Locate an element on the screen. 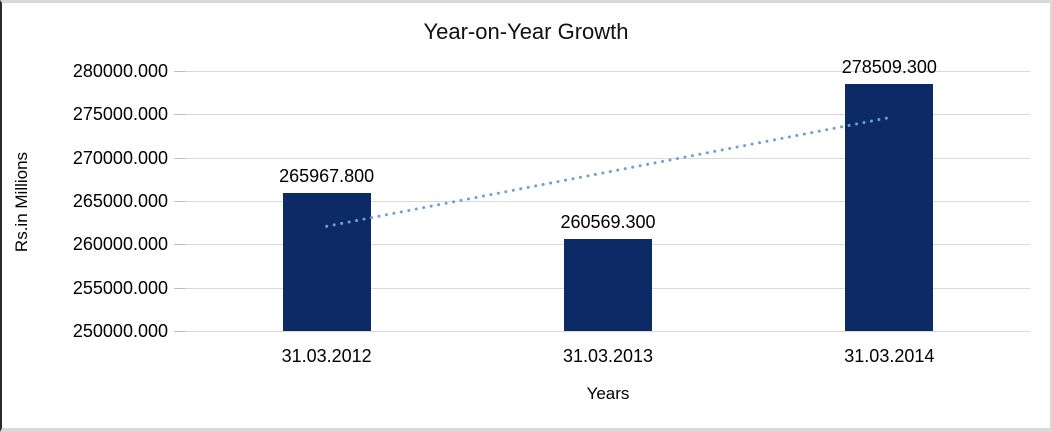  y-axis-tick-label: 280000.000 is located at coordinates (120, 71).